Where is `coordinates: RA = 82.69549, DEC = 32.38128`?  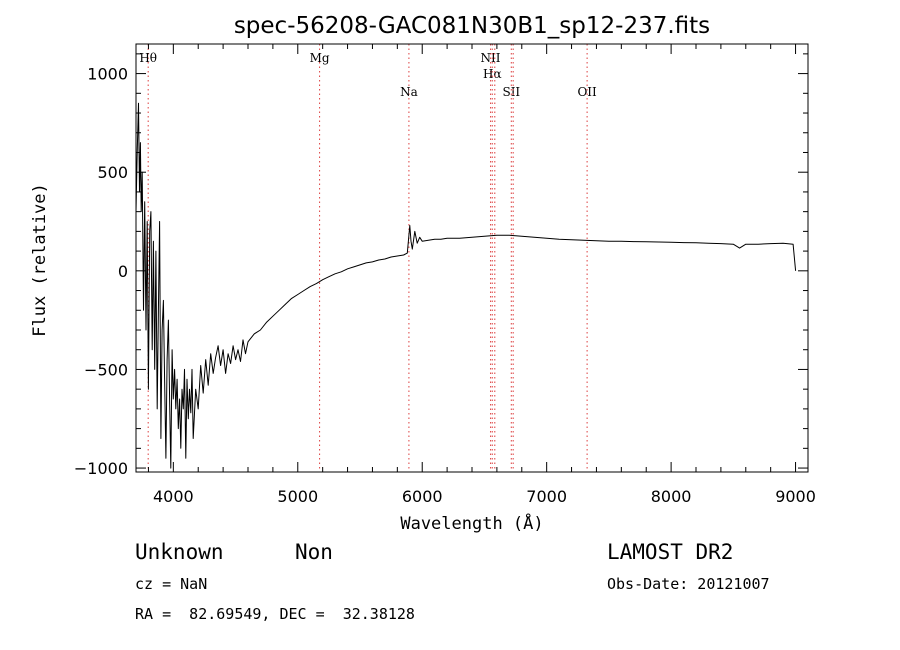
coordinates: RA = 82.69549, DEC = 32.38128 is located at coordinates (275, 614).